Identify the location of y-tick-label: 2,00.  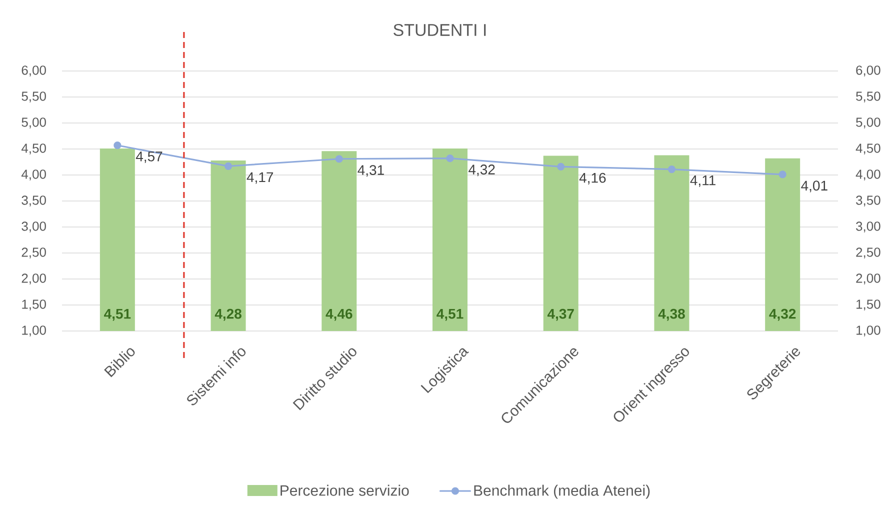
(34, 279).